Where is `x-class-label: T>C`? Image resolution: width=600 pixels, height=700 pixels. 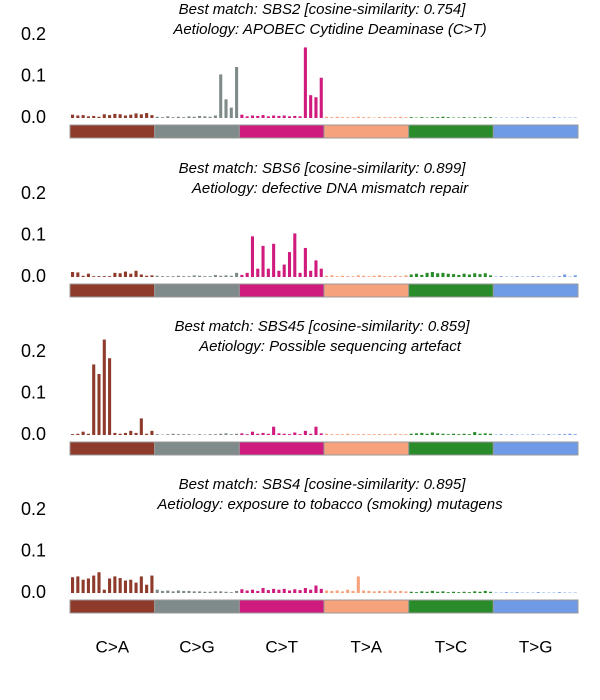 x-class-label: T>C is located at coordinates (451, 646).